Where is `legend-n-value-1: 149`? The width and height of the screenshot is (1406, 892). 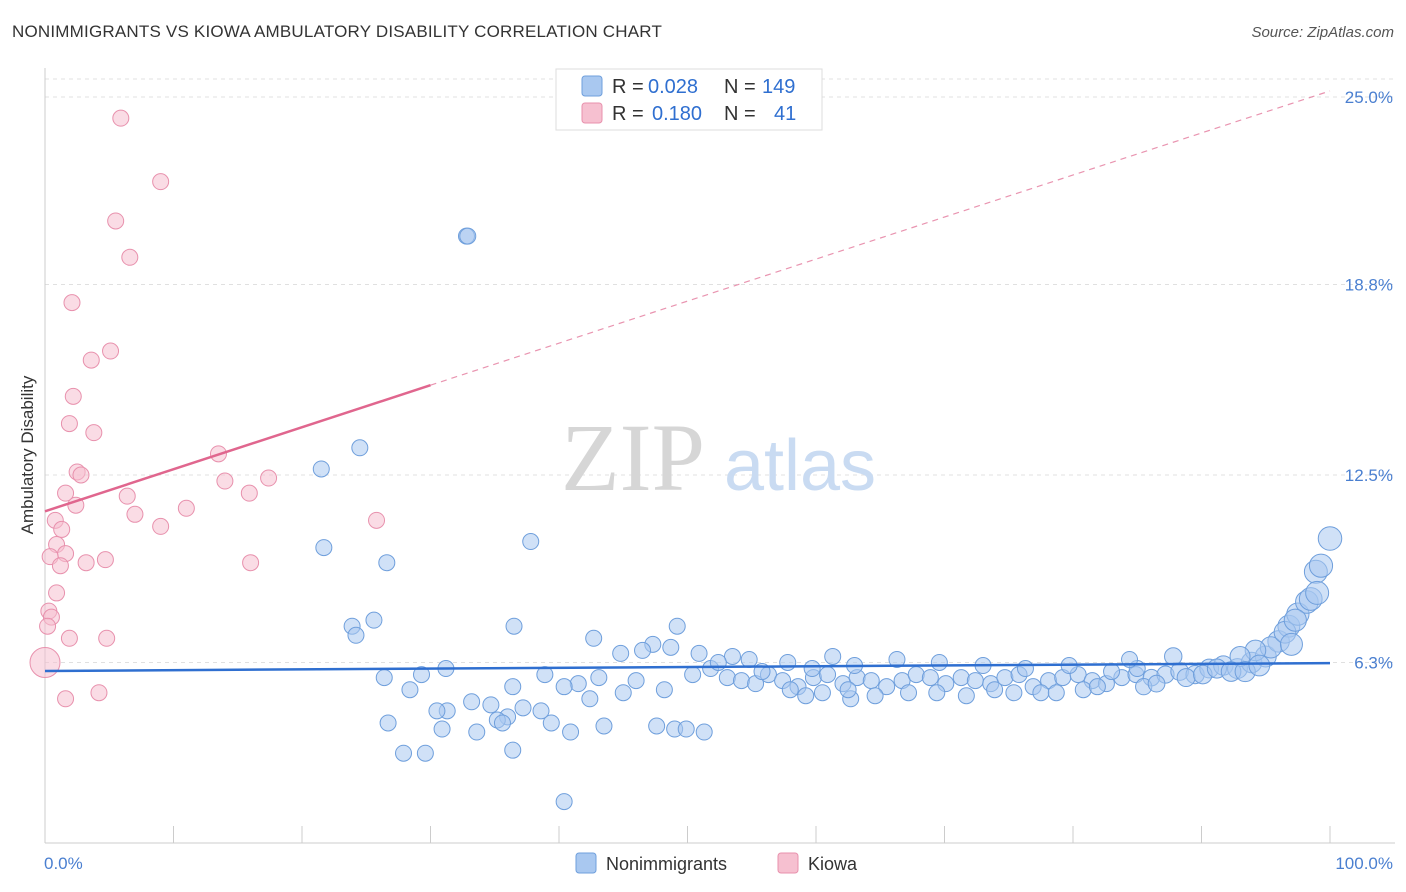 legend-n-value-1: 149 is located at coordinates (778, 87).